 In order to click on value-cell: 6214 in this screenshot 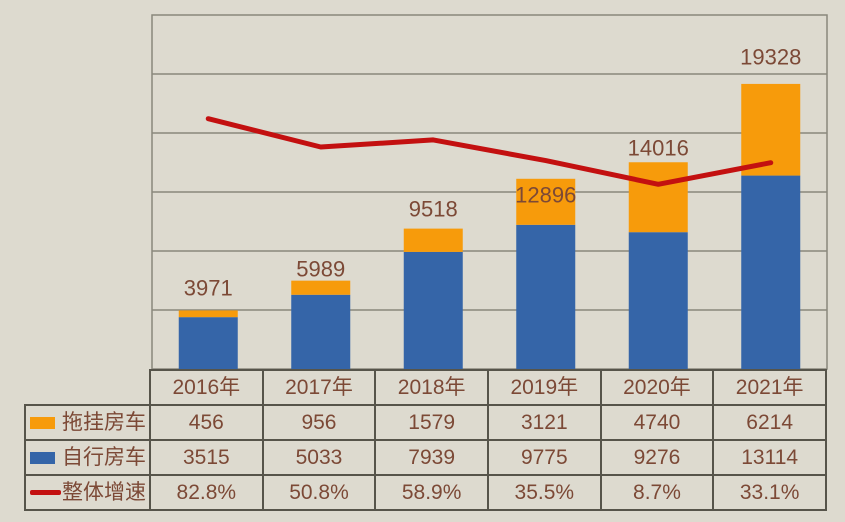, I will do `click(769, 422)`.